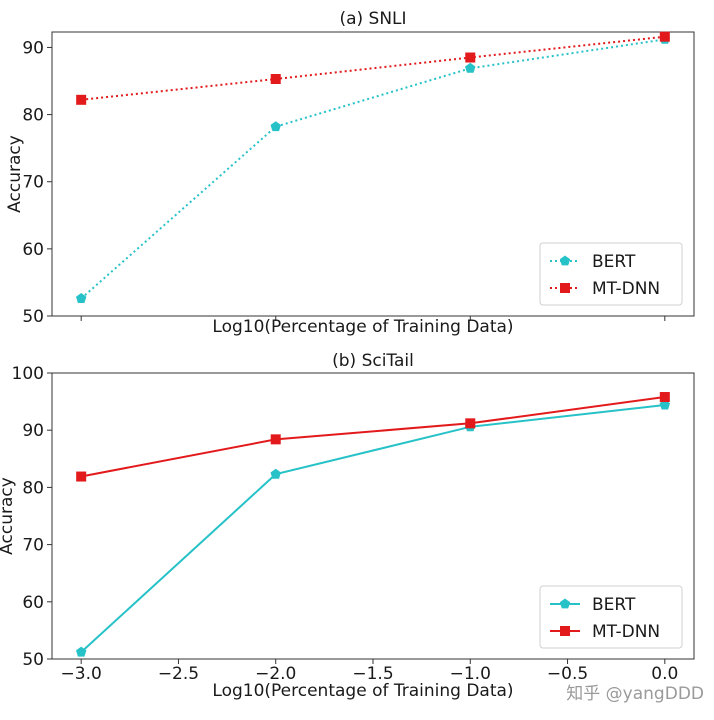  Describe the element at coordinates (372, 19) in the screenshot. I see `chart-title: (a) SNLI` at that location.